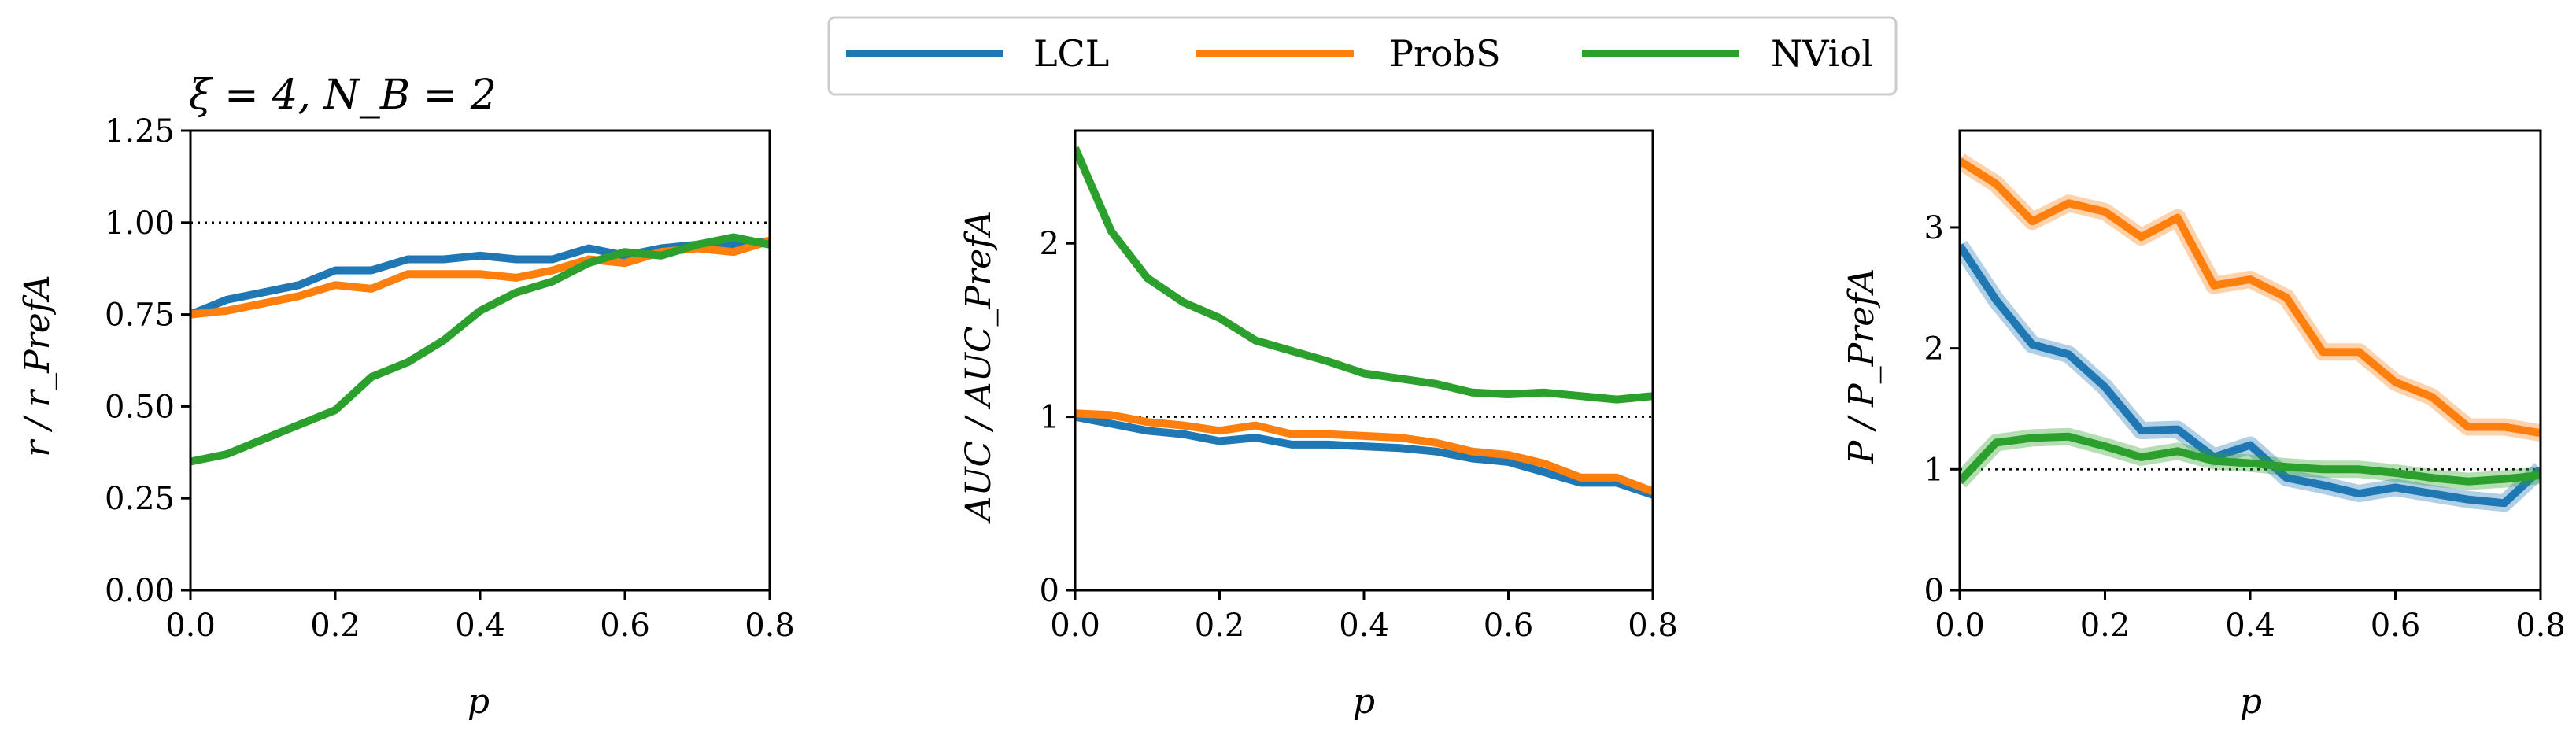  I want to click on y-axis-label: r / r_PrefA, so click(37, 366).